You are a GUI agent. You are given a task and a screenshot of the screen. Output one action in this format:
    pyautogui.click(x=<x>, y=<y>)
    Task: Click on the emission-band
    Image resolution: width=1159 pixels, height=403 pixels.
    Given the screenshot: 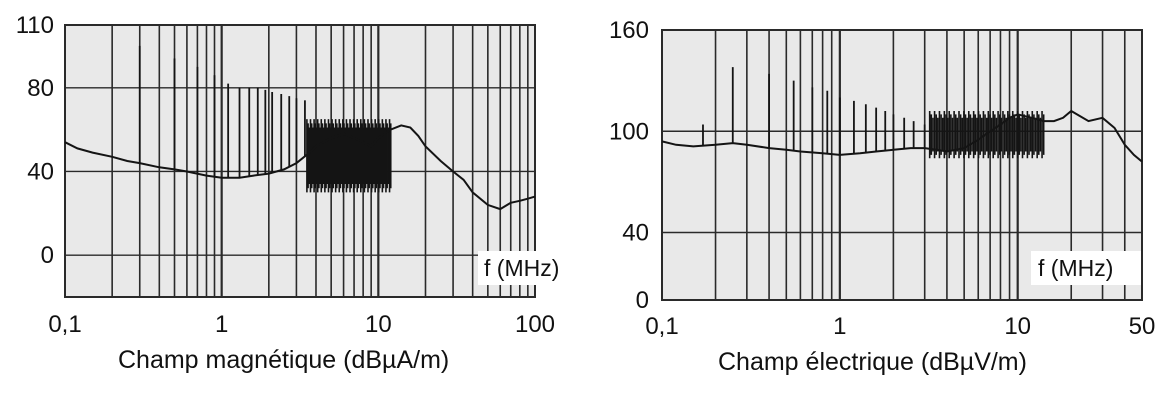 What is the action you would take?
    pyautogui.click(x=349, y=156)
    